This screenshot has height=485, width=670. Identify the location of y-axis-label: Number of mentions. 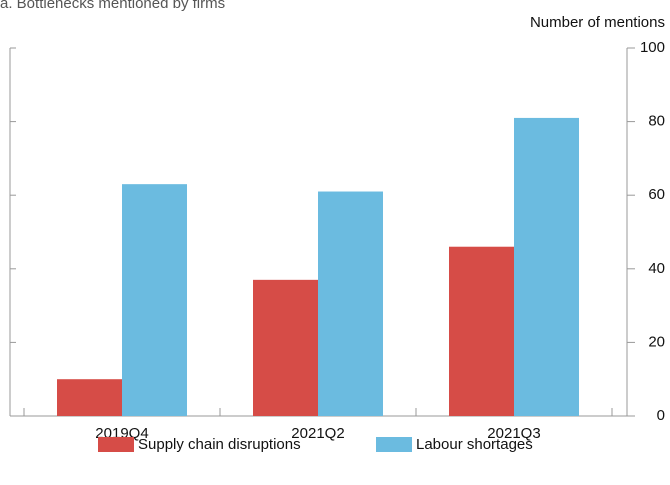
(597, 22).